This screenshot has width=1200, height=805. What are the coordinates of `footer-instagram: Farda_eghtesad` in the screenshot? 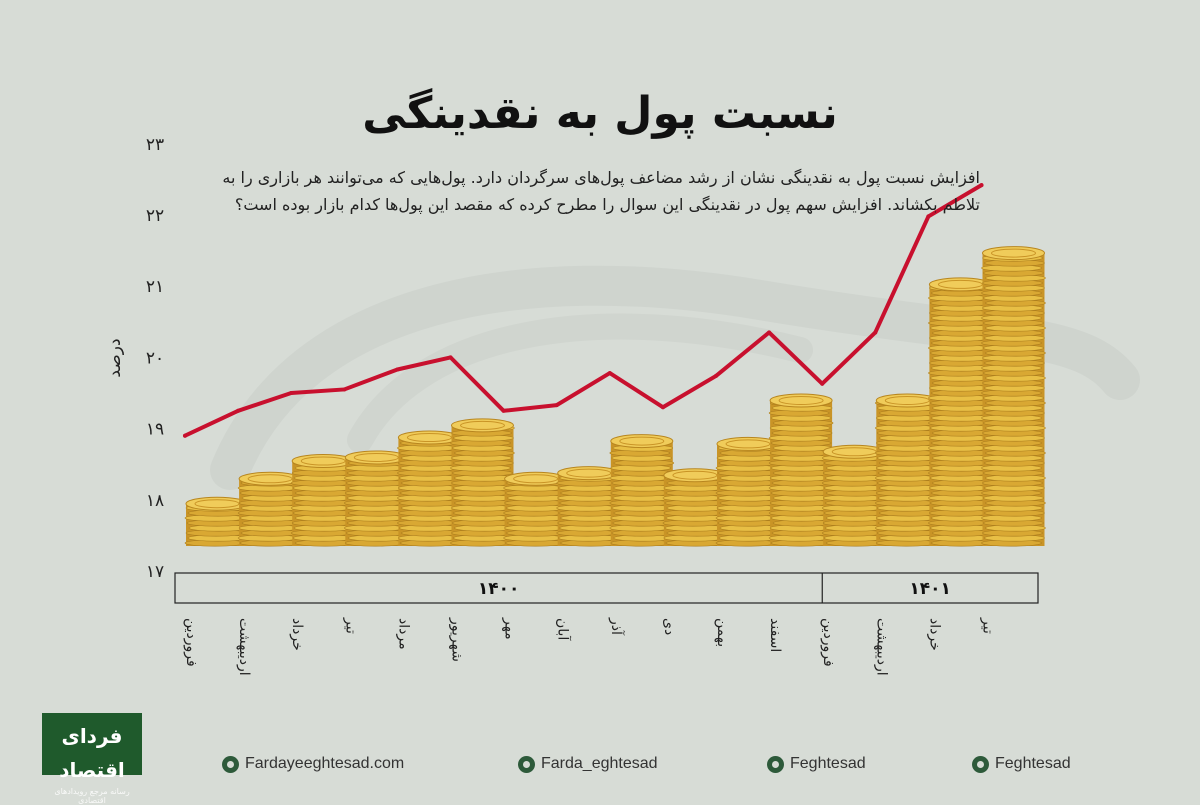 It's located at (588, 764).